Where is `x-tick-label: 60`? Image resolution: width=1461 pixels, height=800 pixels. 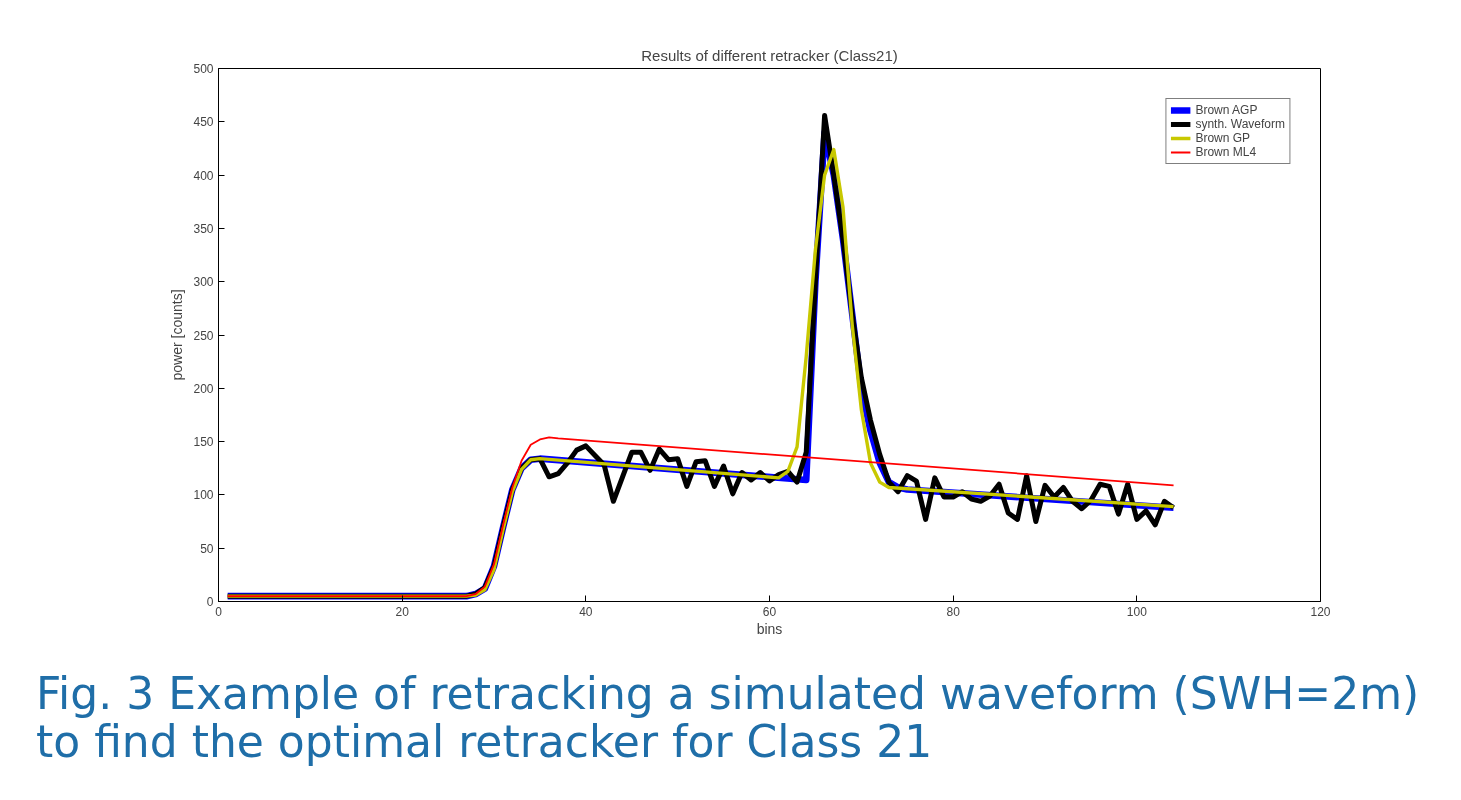 x-tick-label: 60 is located at coordinates (769, 611).